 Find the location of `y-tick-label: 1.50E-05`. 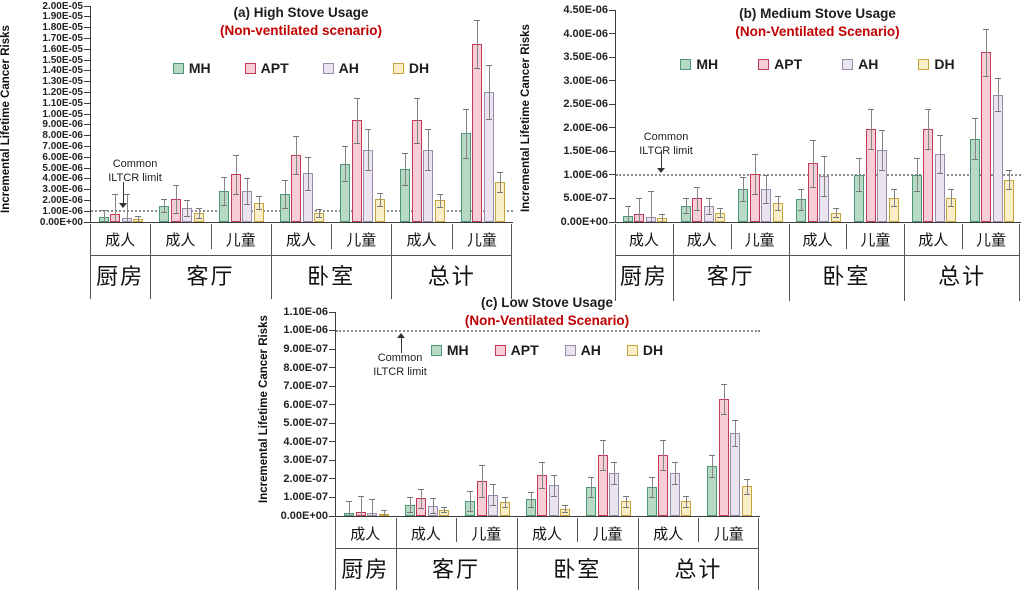

y-tick-label: 1.50E-05 is located at coordinates (62, 60).